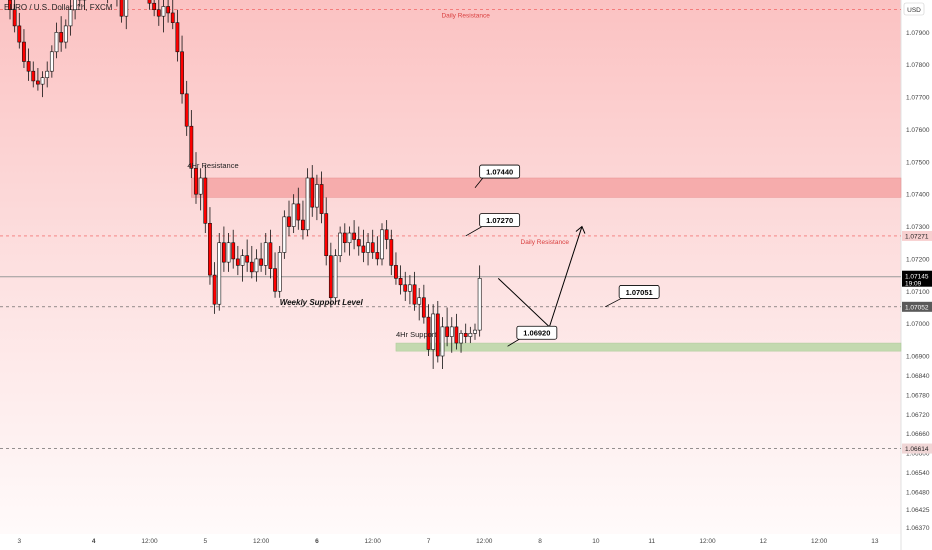 The width and height of the screenshot is (932, 550). Describe the element at coordinates (918, 376) in the screenshot. I see `price-tick-label: 1.06840` at that location.